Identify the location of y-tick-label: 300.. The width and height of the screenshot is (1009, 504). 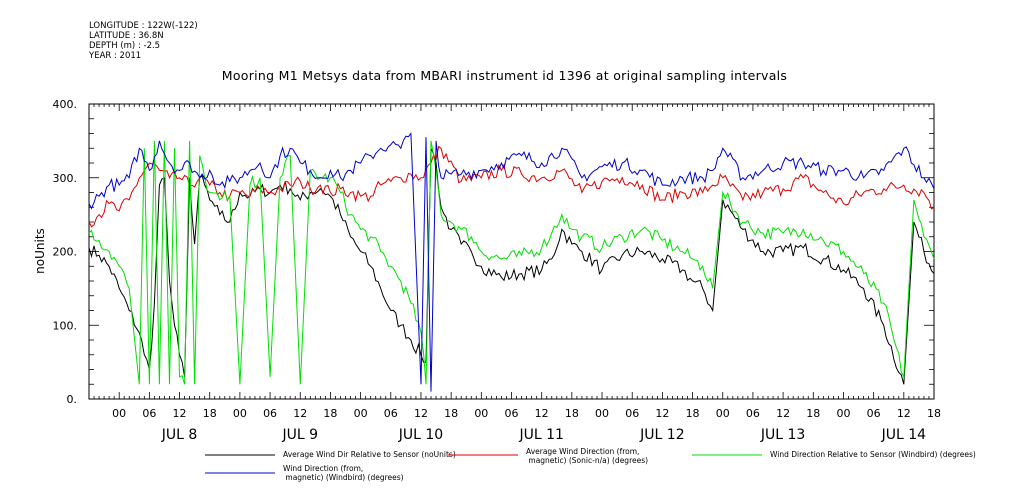
(65, 178).